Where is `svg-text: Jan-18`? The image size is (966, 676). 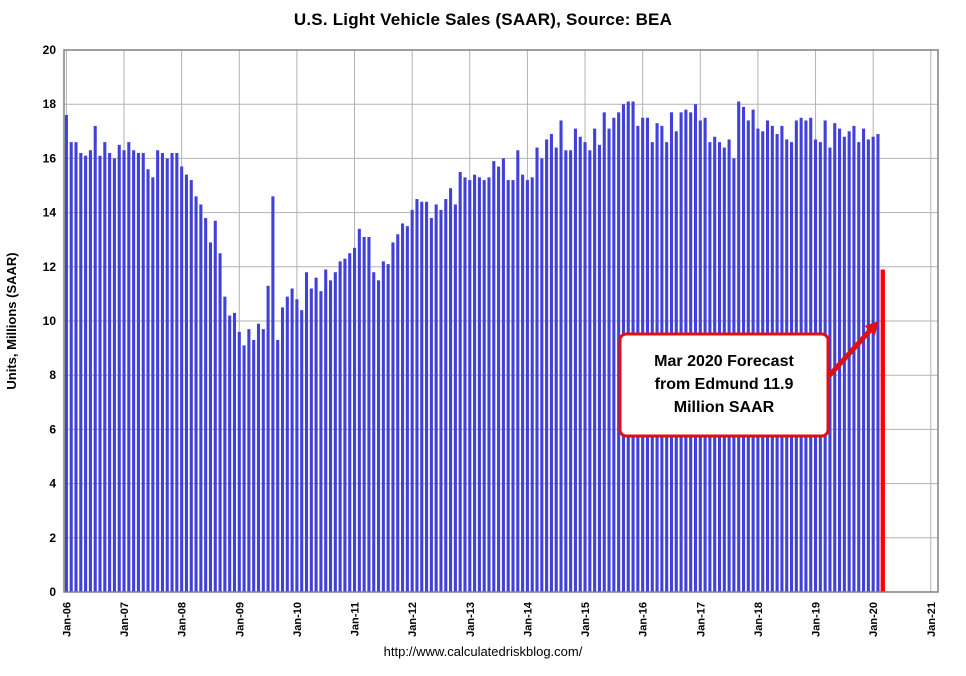 svg-text: Jan-18 is located at coordinates (759, 619).